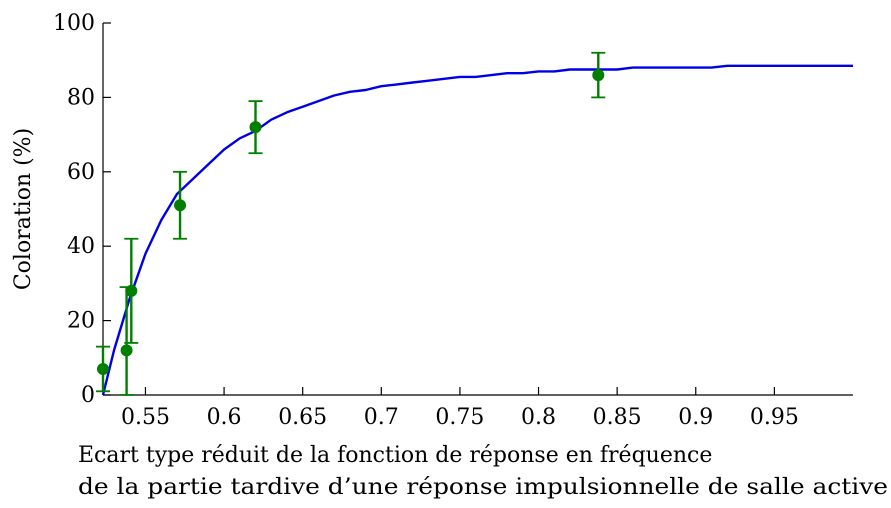  What do you see at coordinates (81, 172) in the screenshot?
I see `y-tick-label: 60` at bounding box center [81, 172].